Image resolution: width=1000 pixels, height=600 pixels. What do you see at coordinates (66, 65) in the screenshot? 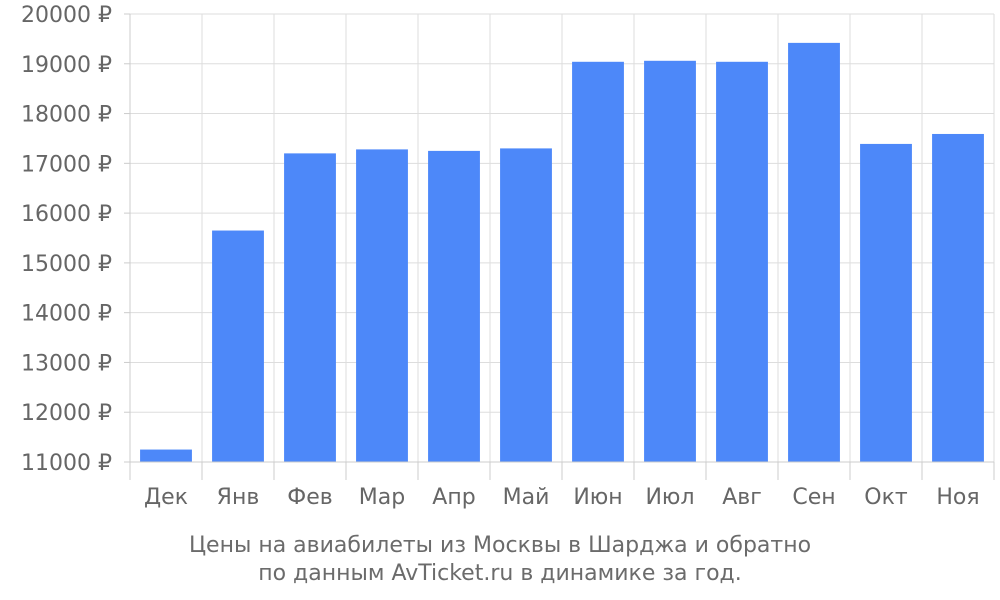
I see `y-tick-label: 19000 ₽` at bounding box center [66, 65].